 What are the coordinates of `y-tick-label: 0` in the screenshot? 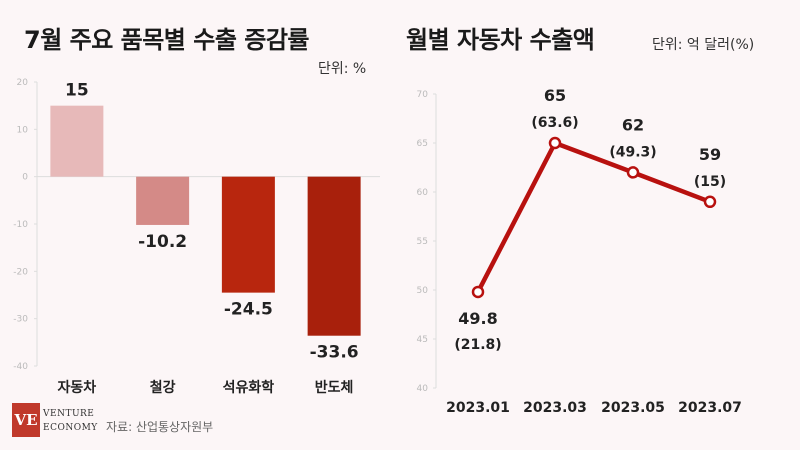 It's located at (25, 178).